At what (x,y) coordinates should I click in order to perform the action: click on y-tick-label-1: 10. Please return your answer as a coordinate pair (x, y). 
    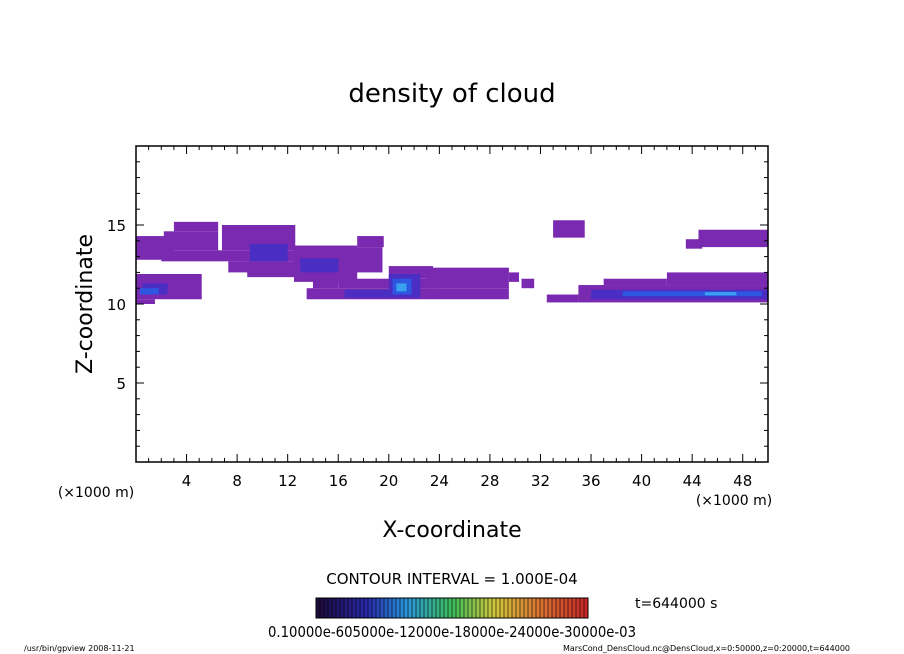
    Looking at the image, I should click on (116, 305).